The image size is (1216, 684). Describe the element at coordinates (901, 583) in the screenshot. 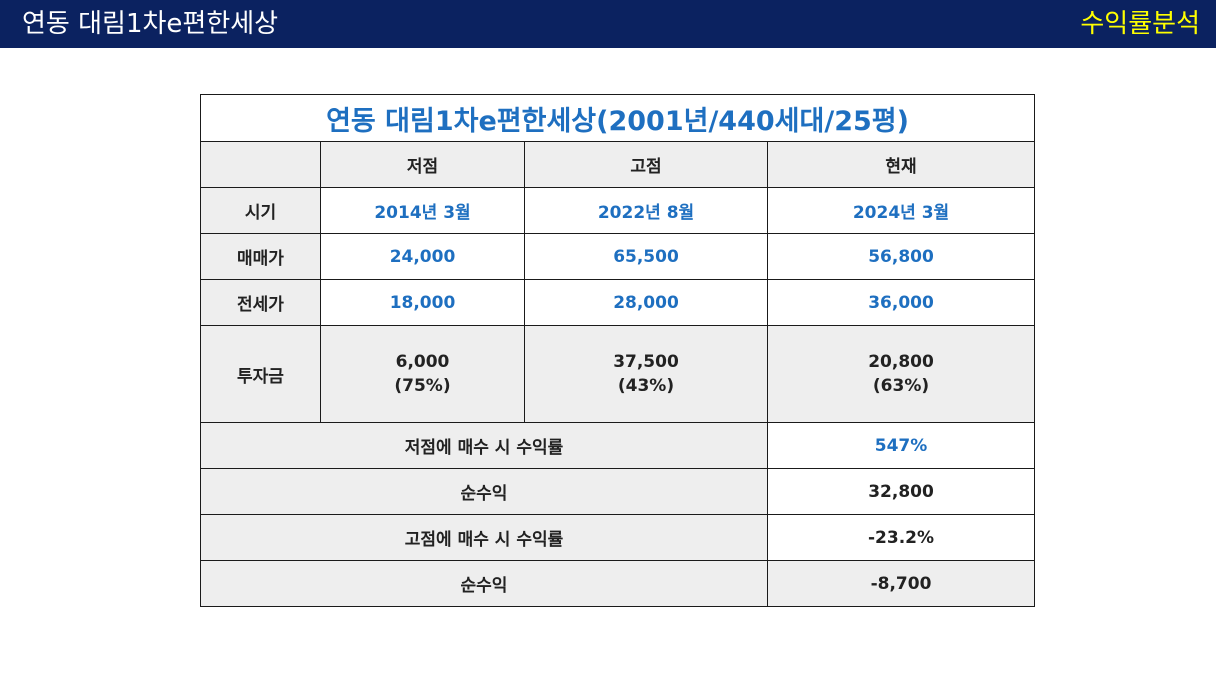

I see `high-net-value: -8,700` at that location.